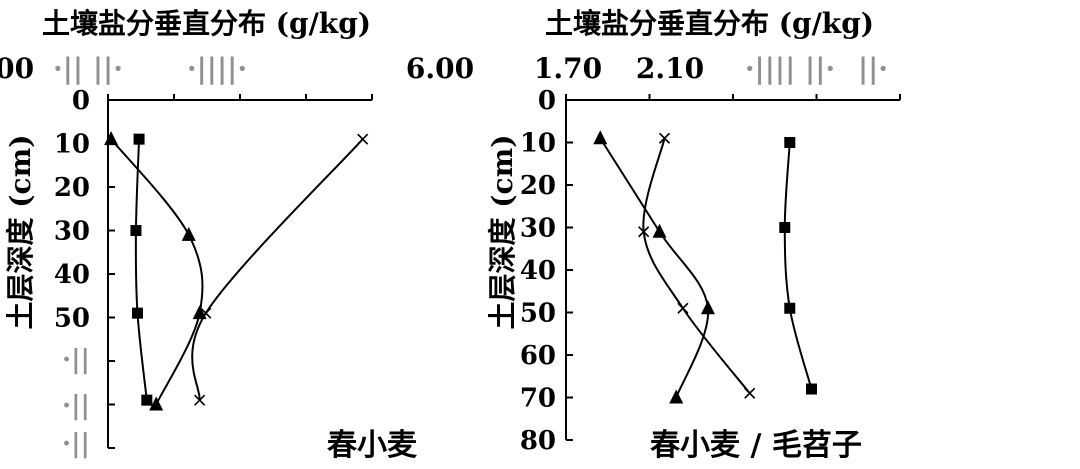  I want to click on panel1-series-triangle-line, so click(654, 267).